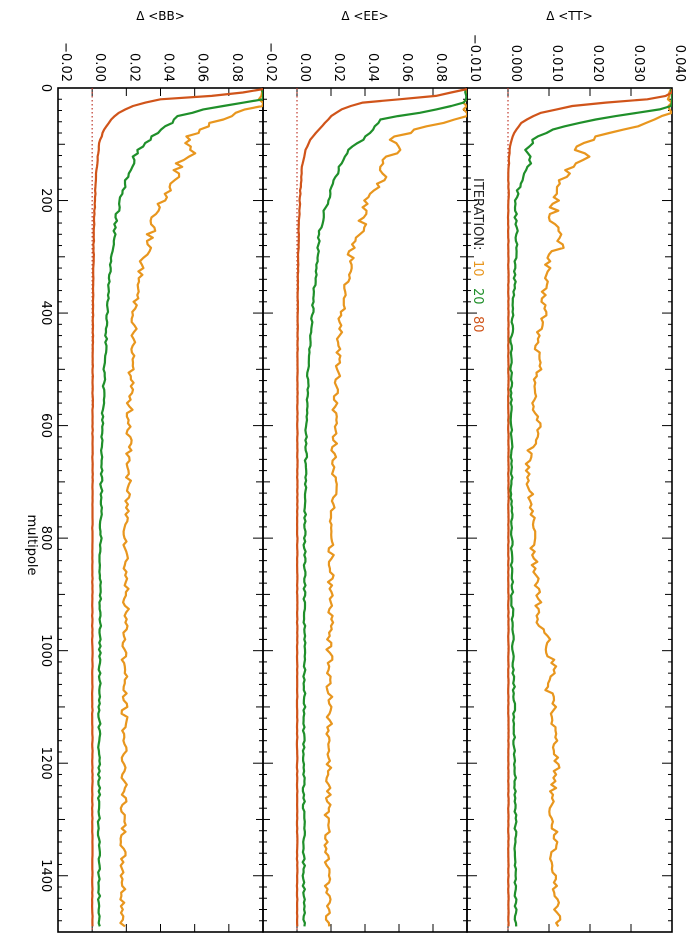 The width and height of the screenshot is (700, 950). What do you see at coordinates (45, 200) in the screenshot?
I see `x-tick-label: 200` at bounding box center [45, 200].